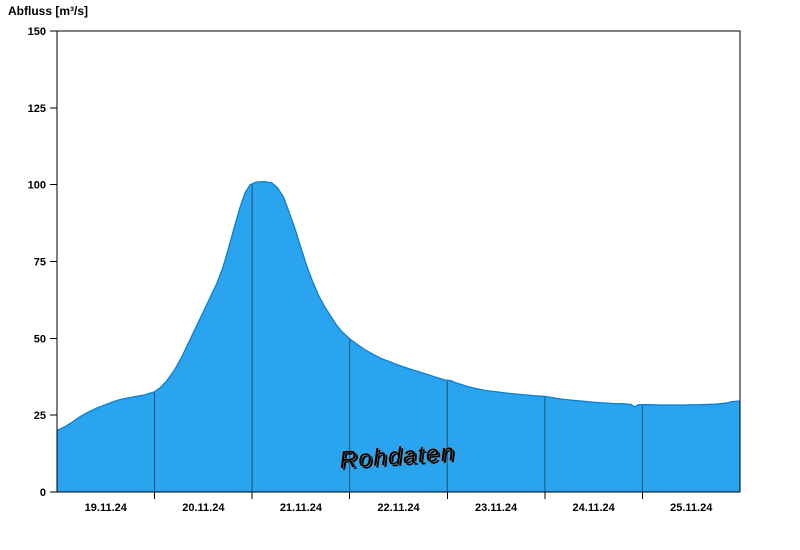 The height and width of the screenshot is (550, 800). Describe the element at coordinates (496, 508) in the screenshot. I see `x-date-label: 23.11.24` at that location.